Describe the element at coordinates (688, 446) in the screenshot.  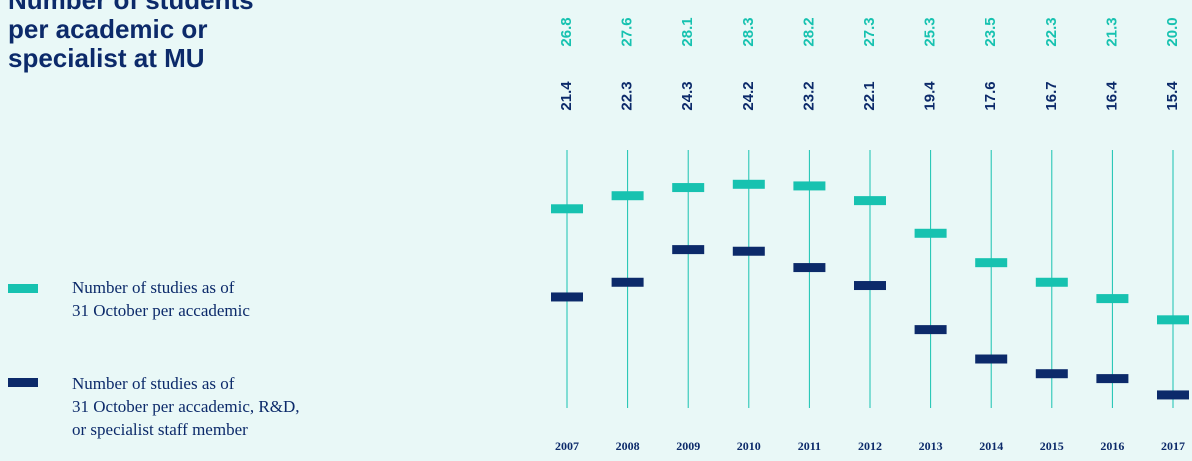
I see `x-tick-label: 2009` at that location.